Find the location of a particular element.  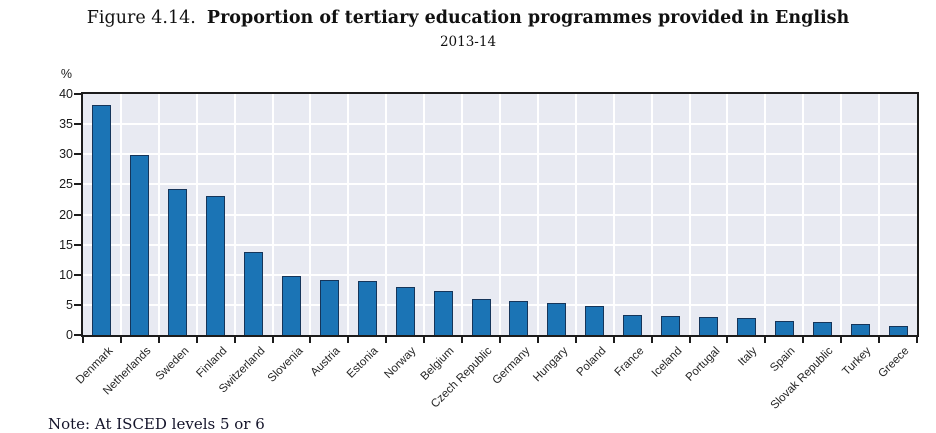

figure-number: Figure 4.14. is located at coordinates (141, 18).